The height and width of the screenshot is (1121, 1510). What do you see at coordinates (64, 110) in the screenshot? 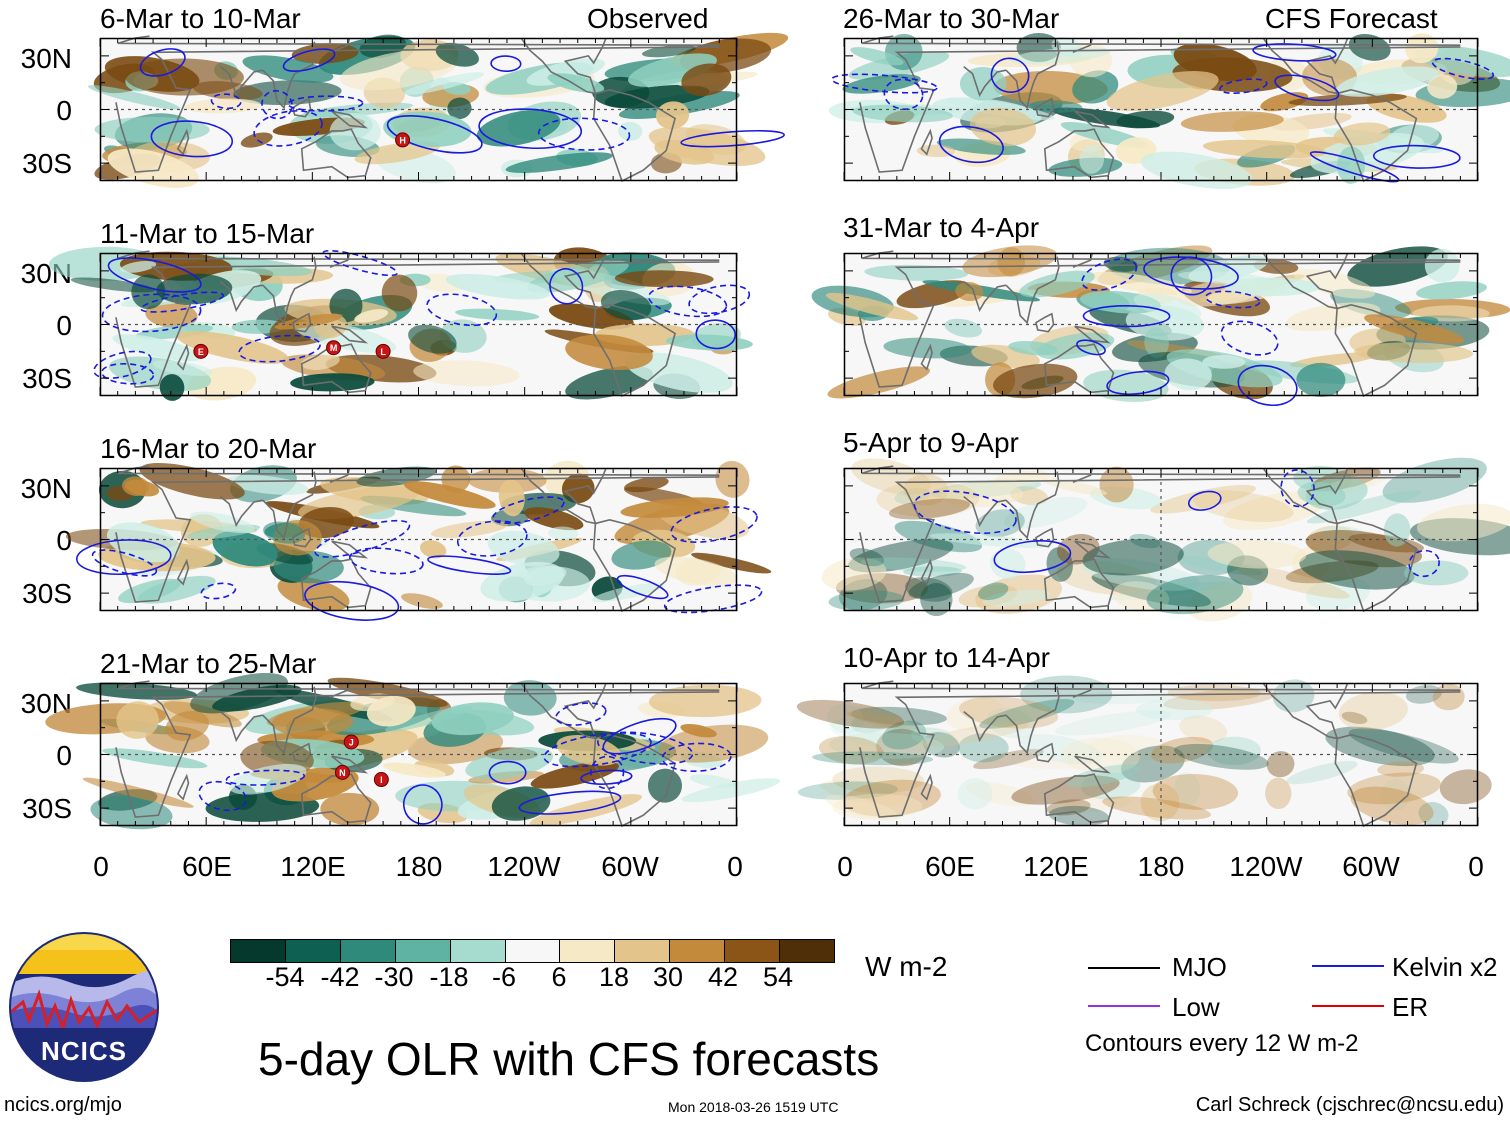
I see `lat-label-eq: 0` at bounding box center [64, 110].